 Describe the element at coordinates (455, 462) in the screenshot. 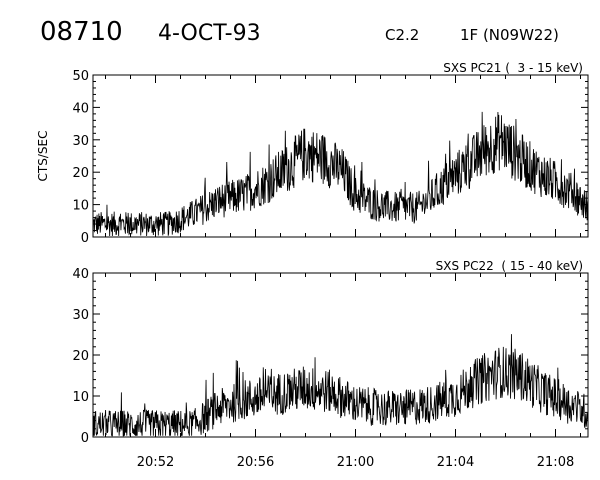

I see `x-tick-label: 21:04` at that location.